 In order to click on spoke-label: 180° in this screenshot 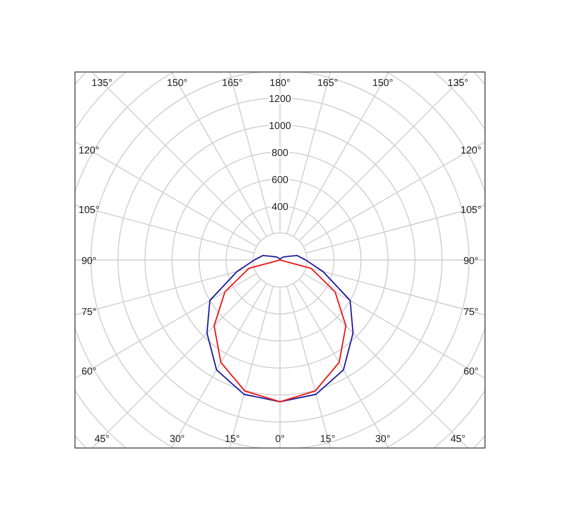, I will do `click(280, 83)`.